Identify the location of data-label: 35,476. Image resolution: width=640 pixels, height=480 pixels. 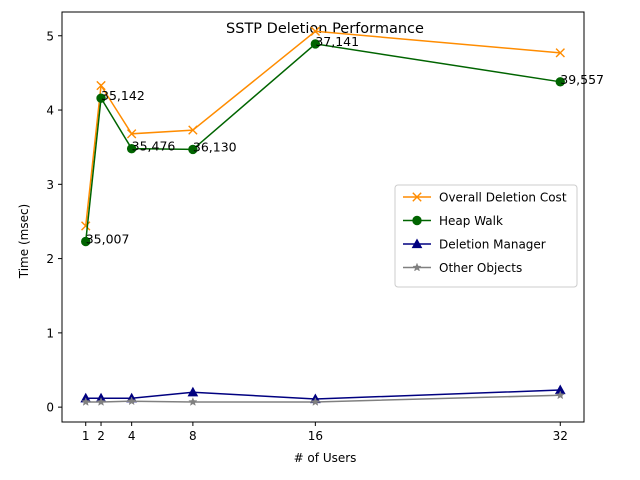
(154, 146).